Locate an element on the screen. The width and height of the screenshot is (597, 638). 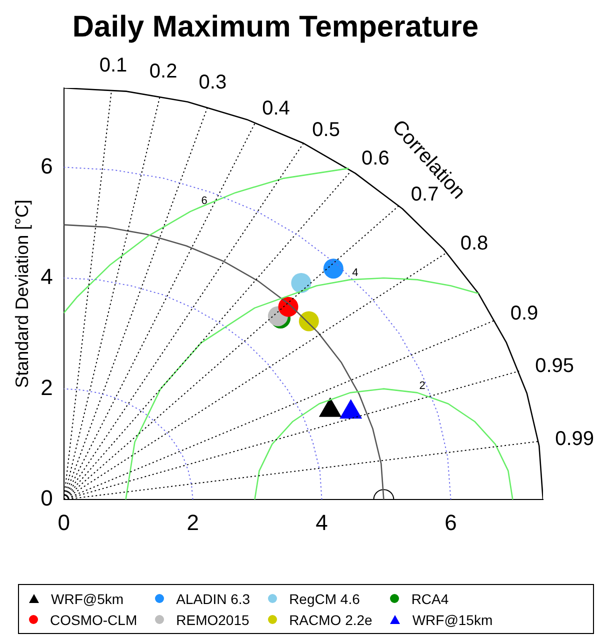
annotation: 0.8 is located at coordinates (474, 243).